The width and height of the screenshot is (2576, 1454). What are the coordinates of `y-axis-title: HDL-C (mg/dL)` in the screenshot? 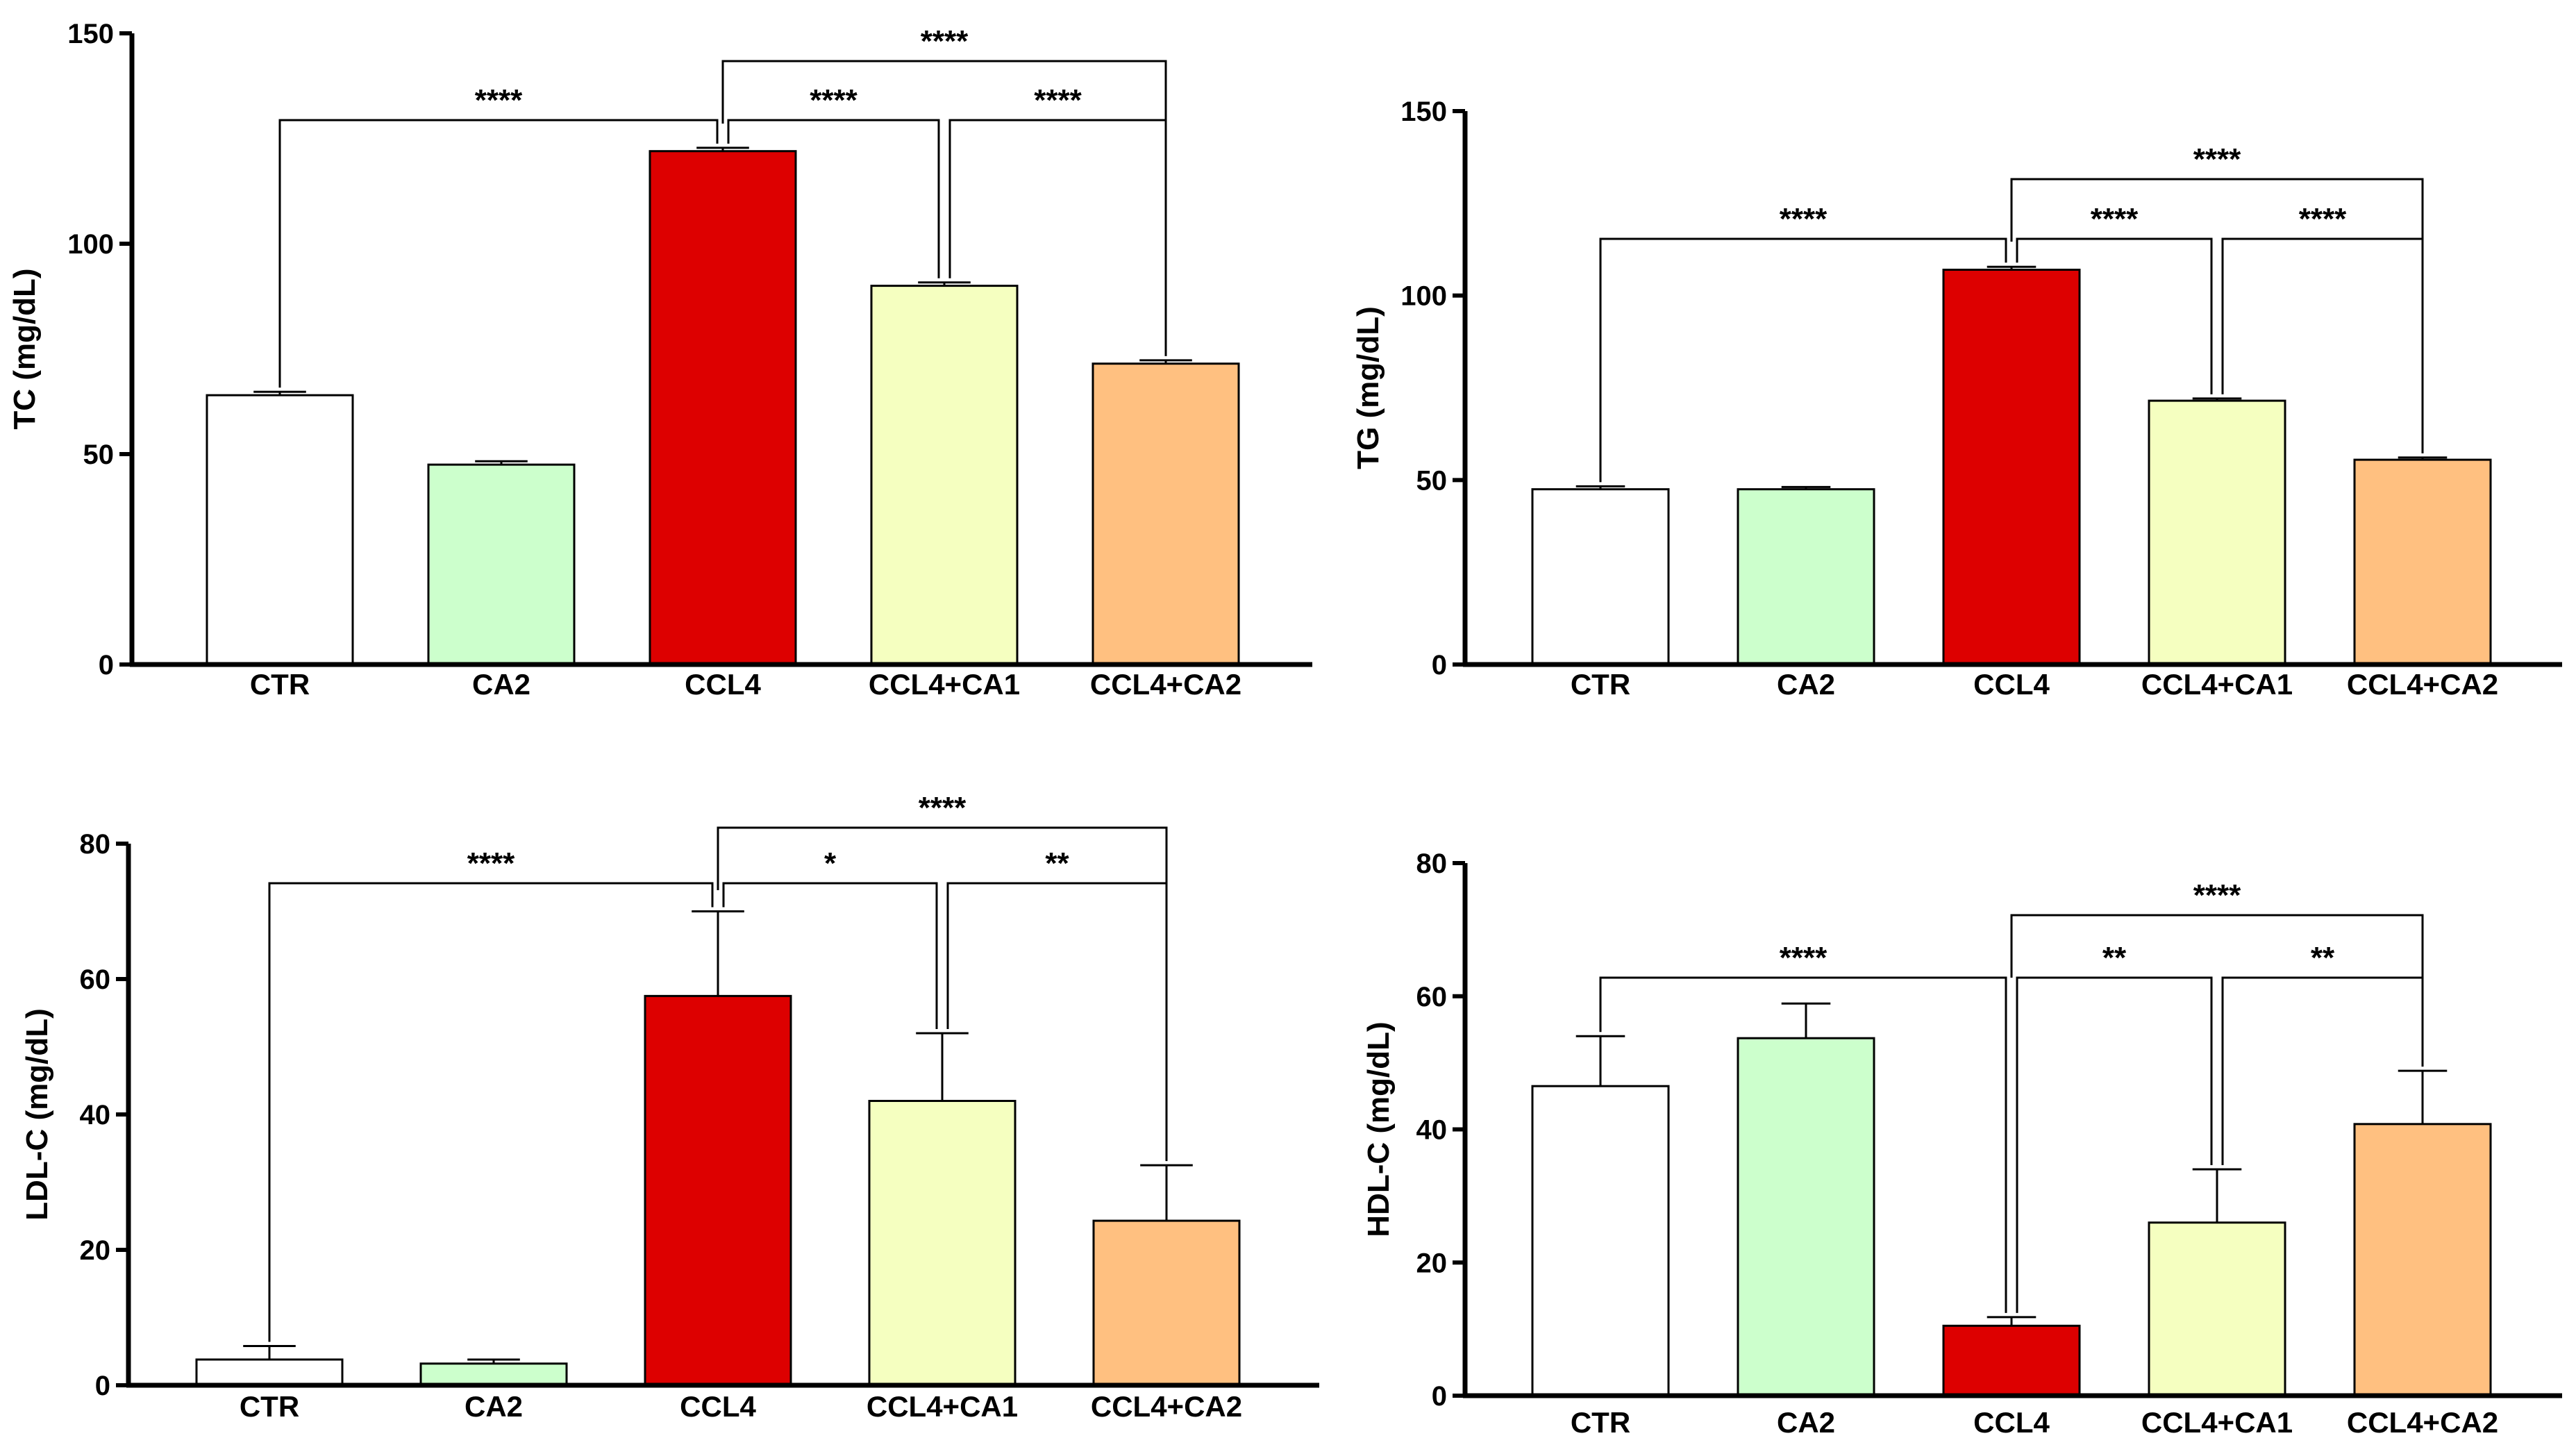 It's located at (1379, 1129).